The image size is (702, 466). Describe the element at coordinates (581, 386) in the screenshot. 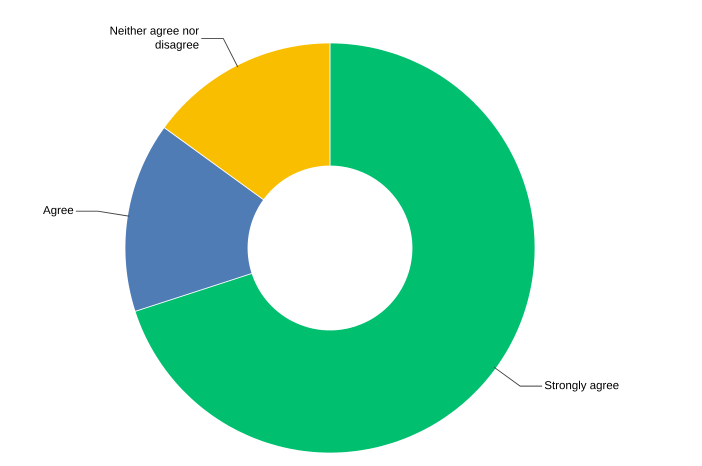

I see `slice-label: Strongly agree` at that location.